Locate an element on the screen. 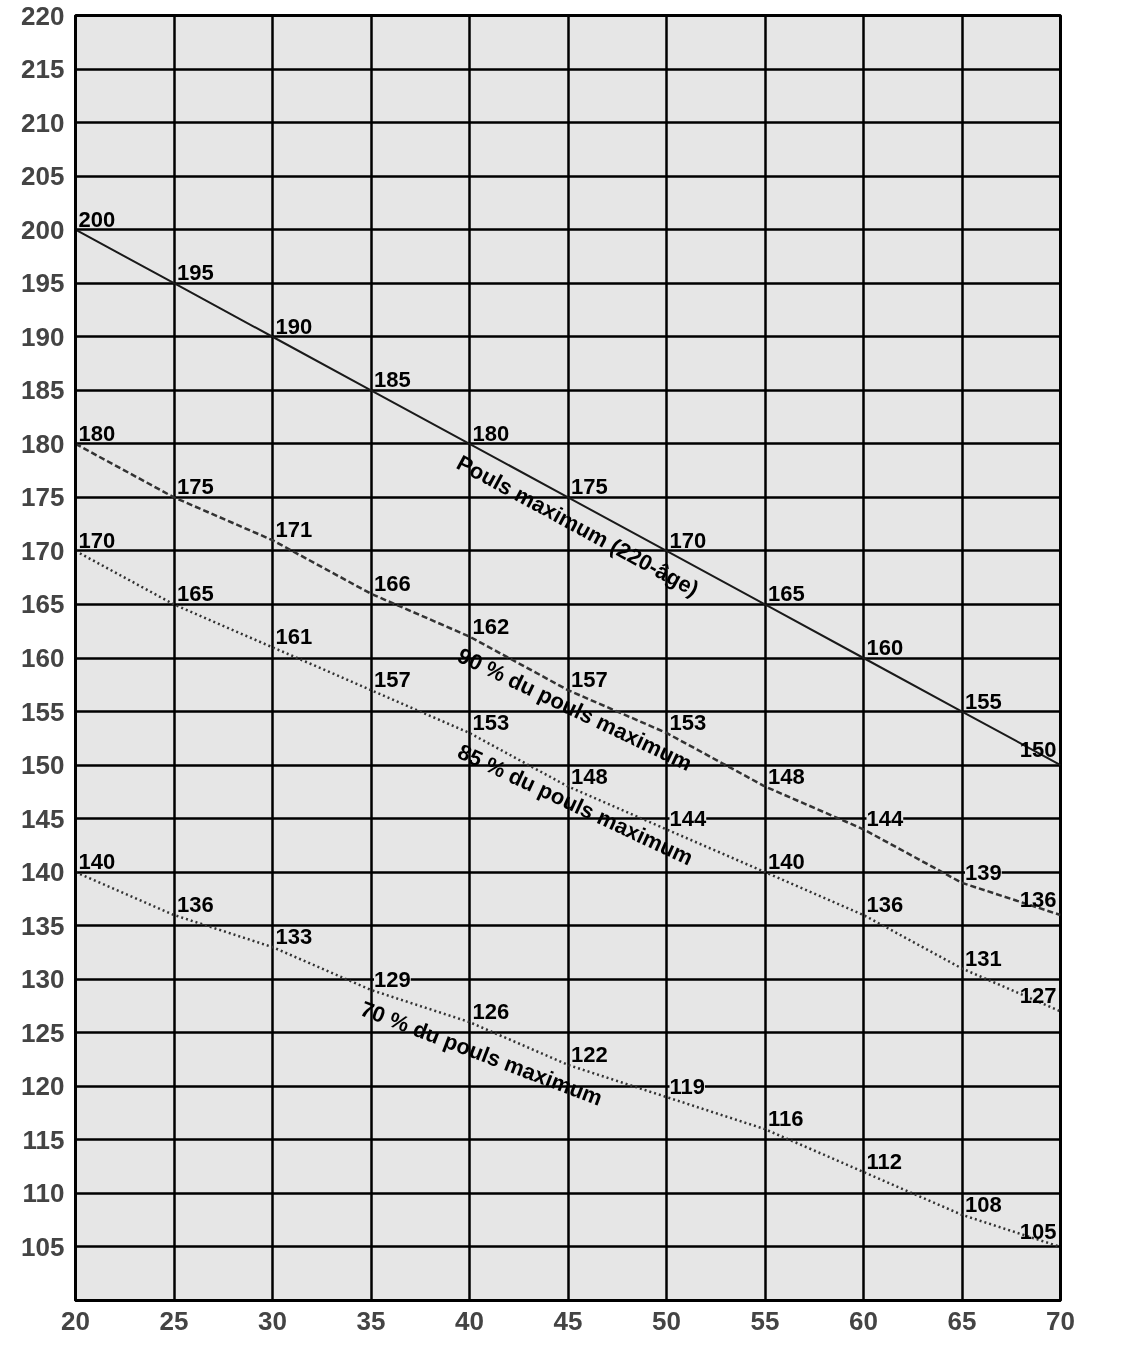  data-label: 127 is located at coordinates (1038, 996).